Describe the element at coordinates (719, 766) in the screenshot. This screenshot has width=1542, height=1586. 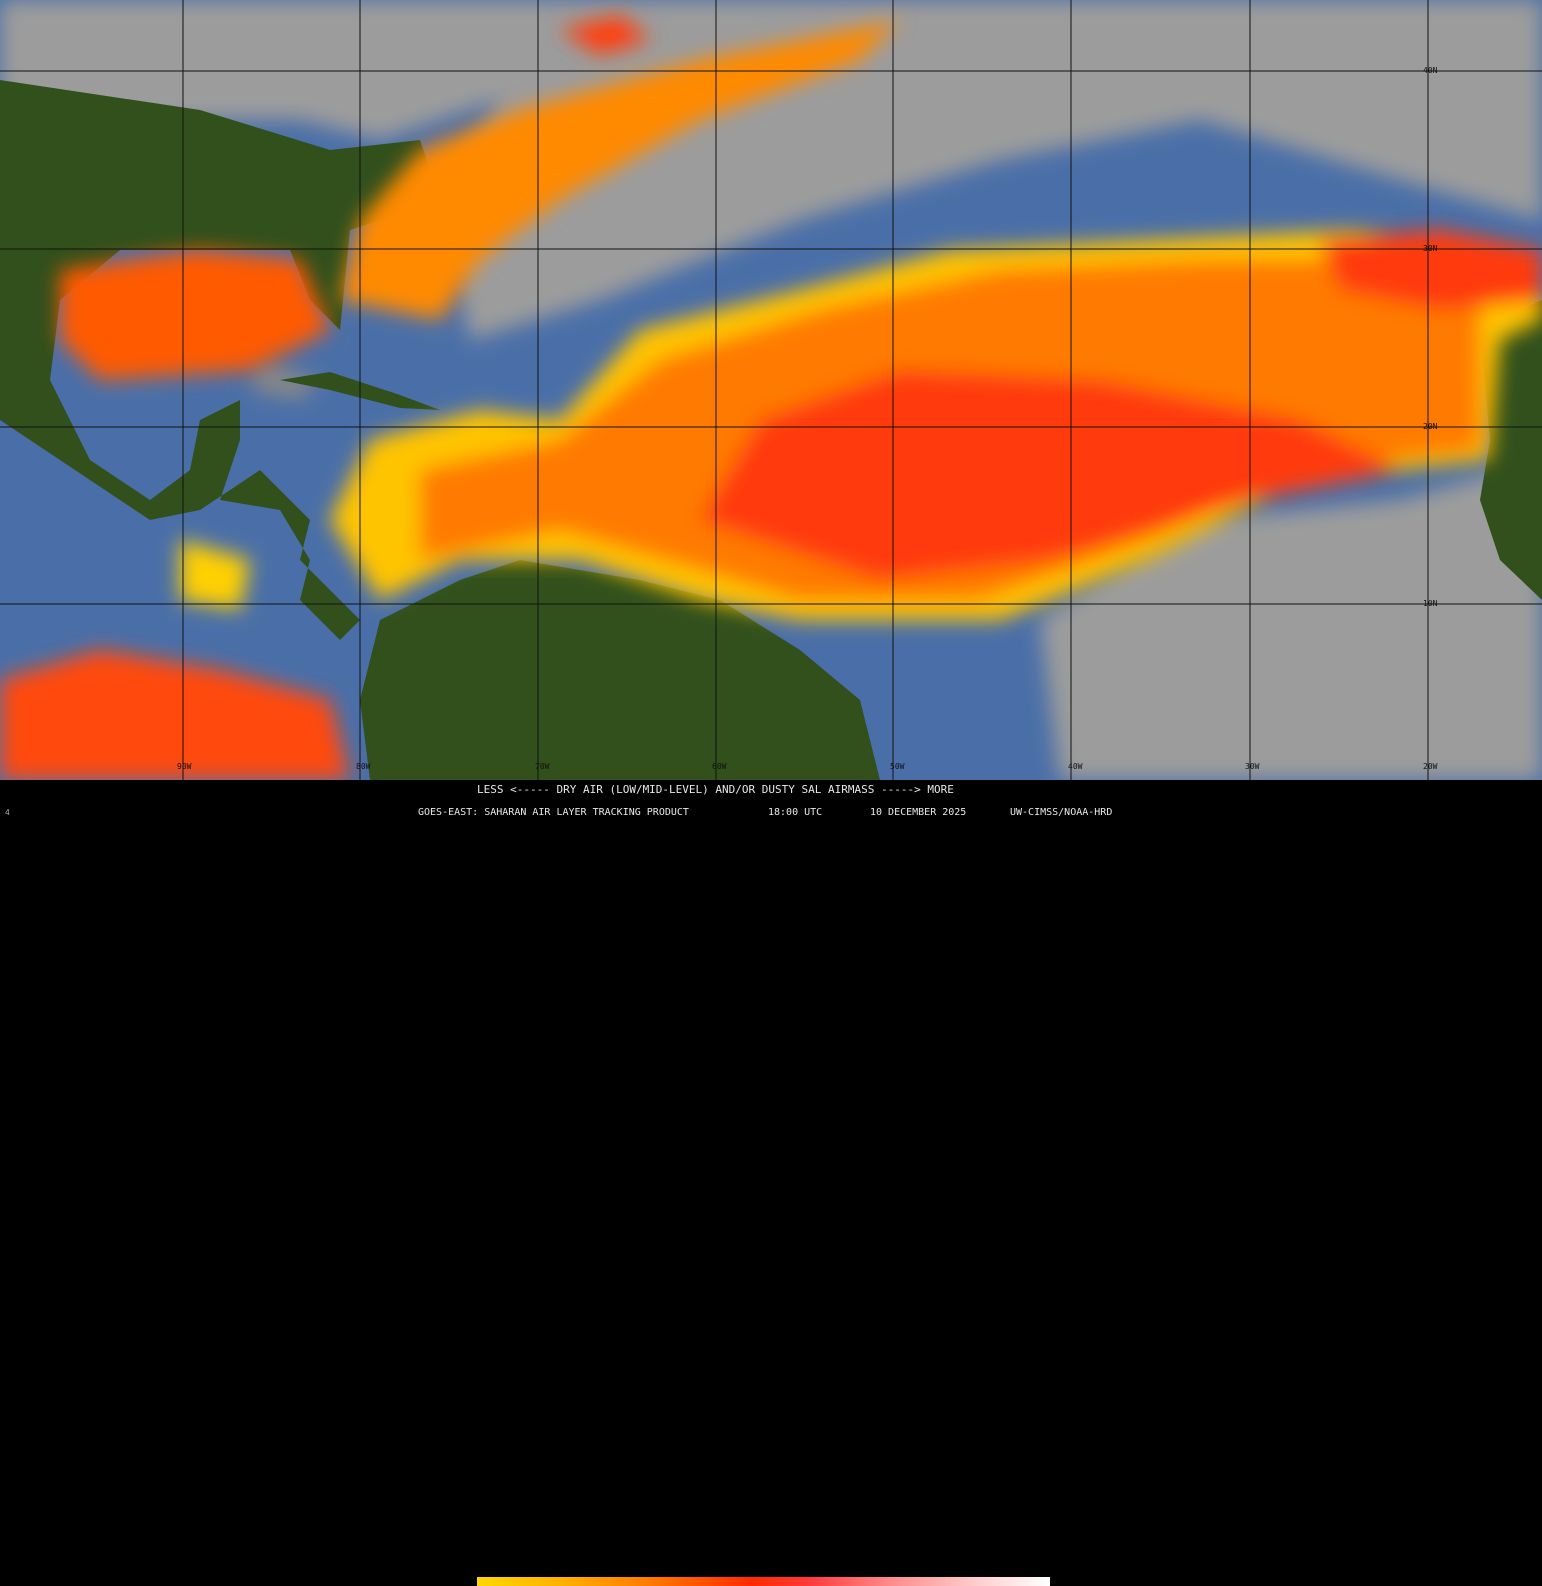
I see `lon-label-60w: 60W` at that location.